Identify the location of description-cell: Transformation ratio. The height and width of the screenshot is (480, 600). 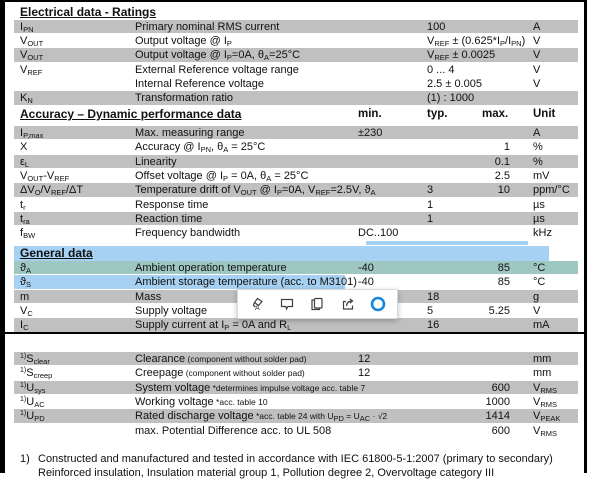
(184, 98).